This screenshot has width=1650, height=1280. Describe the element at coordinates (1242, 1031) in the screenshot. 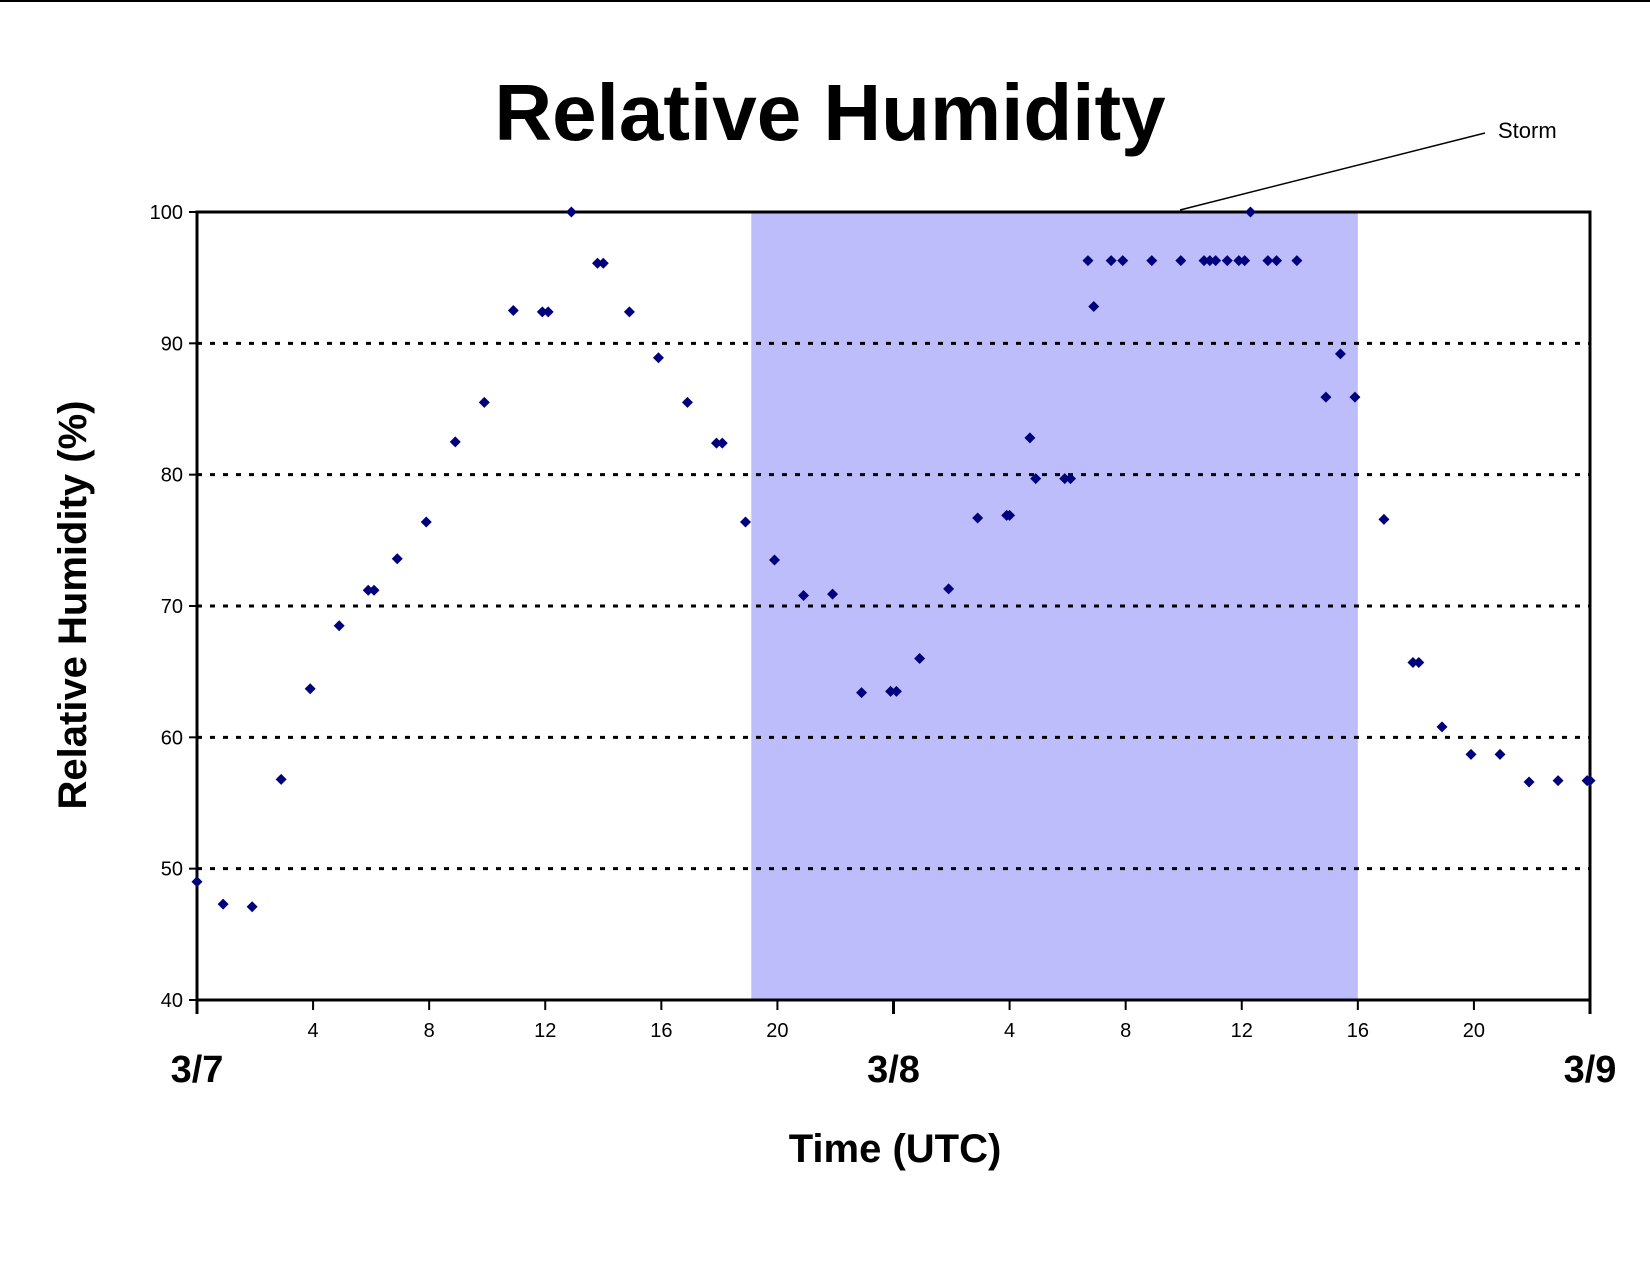

I see `x-tick-label-7: 12` at that location.